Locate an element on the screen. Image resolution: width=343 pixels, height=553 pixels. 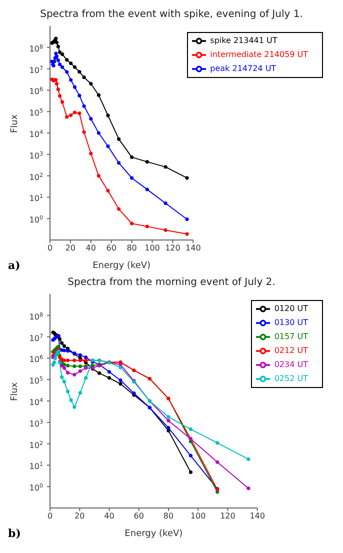
legend-label: 0234 UT is located at coordinates (291, 365).